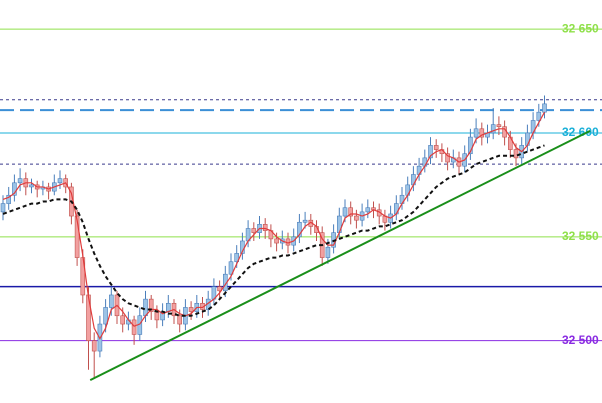  What do you see at coordinates (580, 28) in the screenshot?
I see `y-tick-label: 32 650` at bounding box center [580, 28].